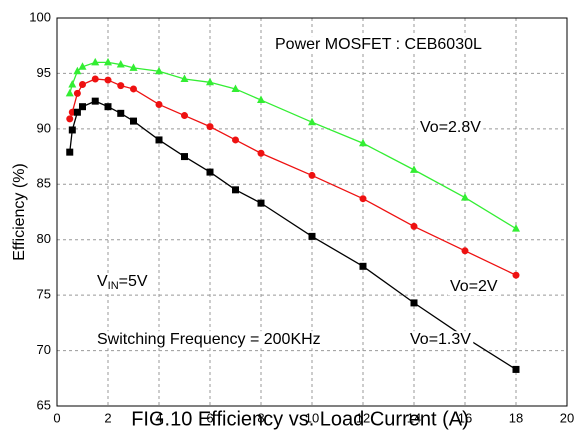 The width and height of the screenshot is (576, 434). Describe the element at coordinates (44, 183) in the screenshot. I see `y-tick-label: 85` at that location.